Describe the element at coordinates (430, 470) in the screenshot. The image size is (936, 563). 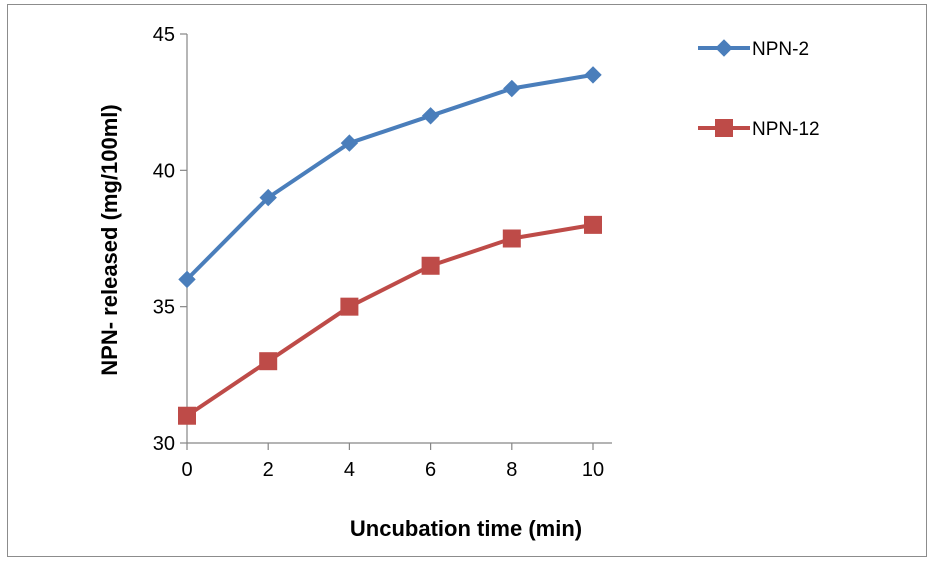
I see `x-tick-label: 6` at that location.